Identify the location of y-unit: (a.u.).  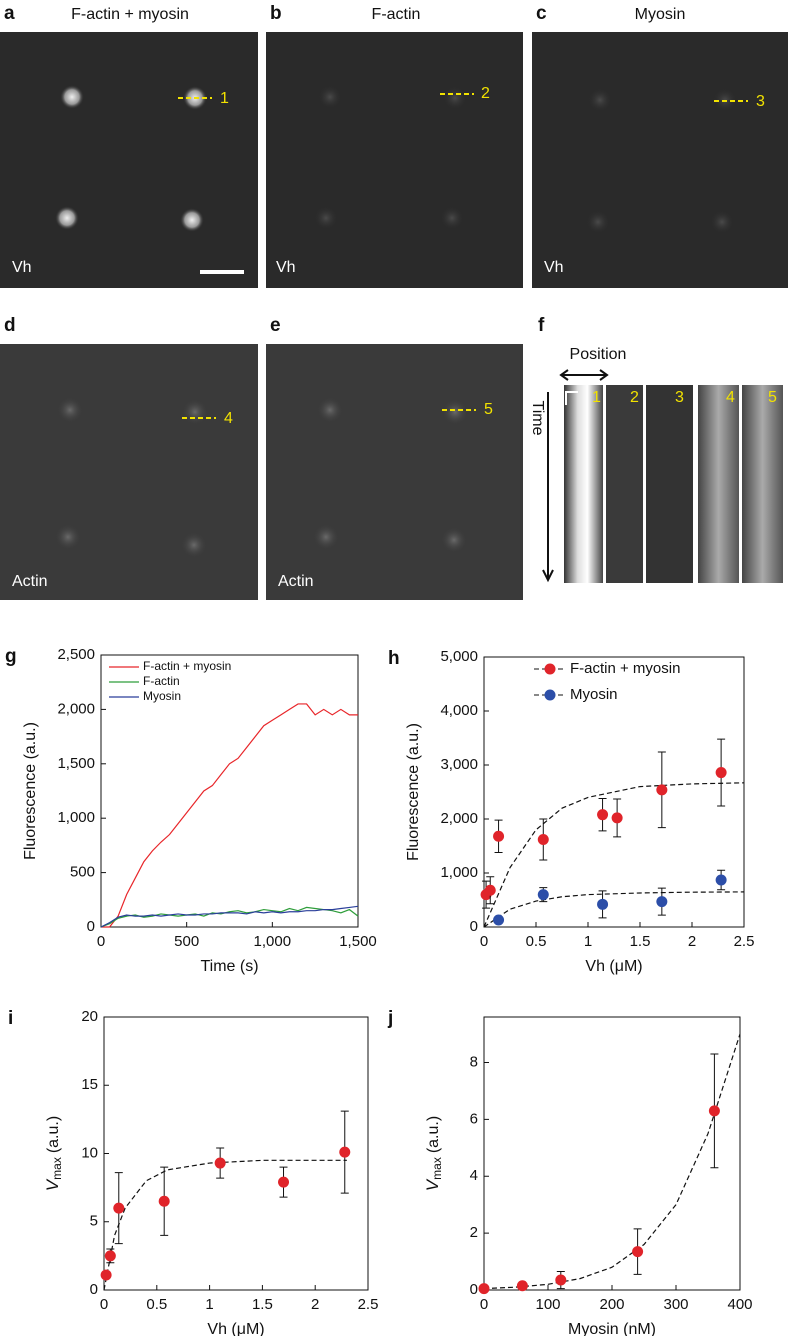
(53, 1134).